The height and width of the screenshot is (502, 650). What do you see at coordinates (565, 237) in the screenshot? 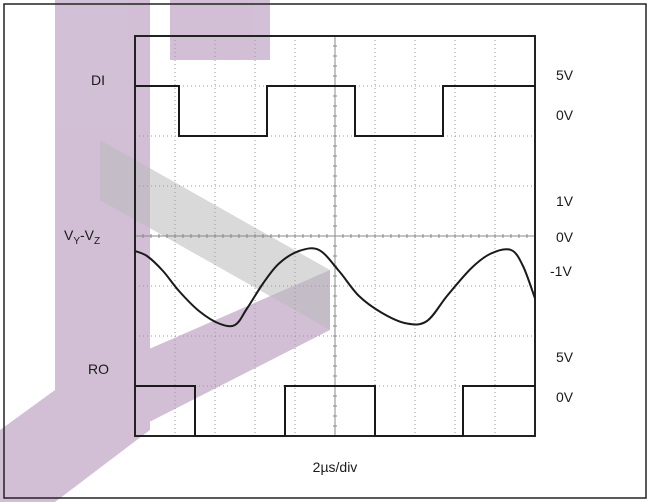
I see `v-zero-label: 0V` at bounding box center [565, 237].